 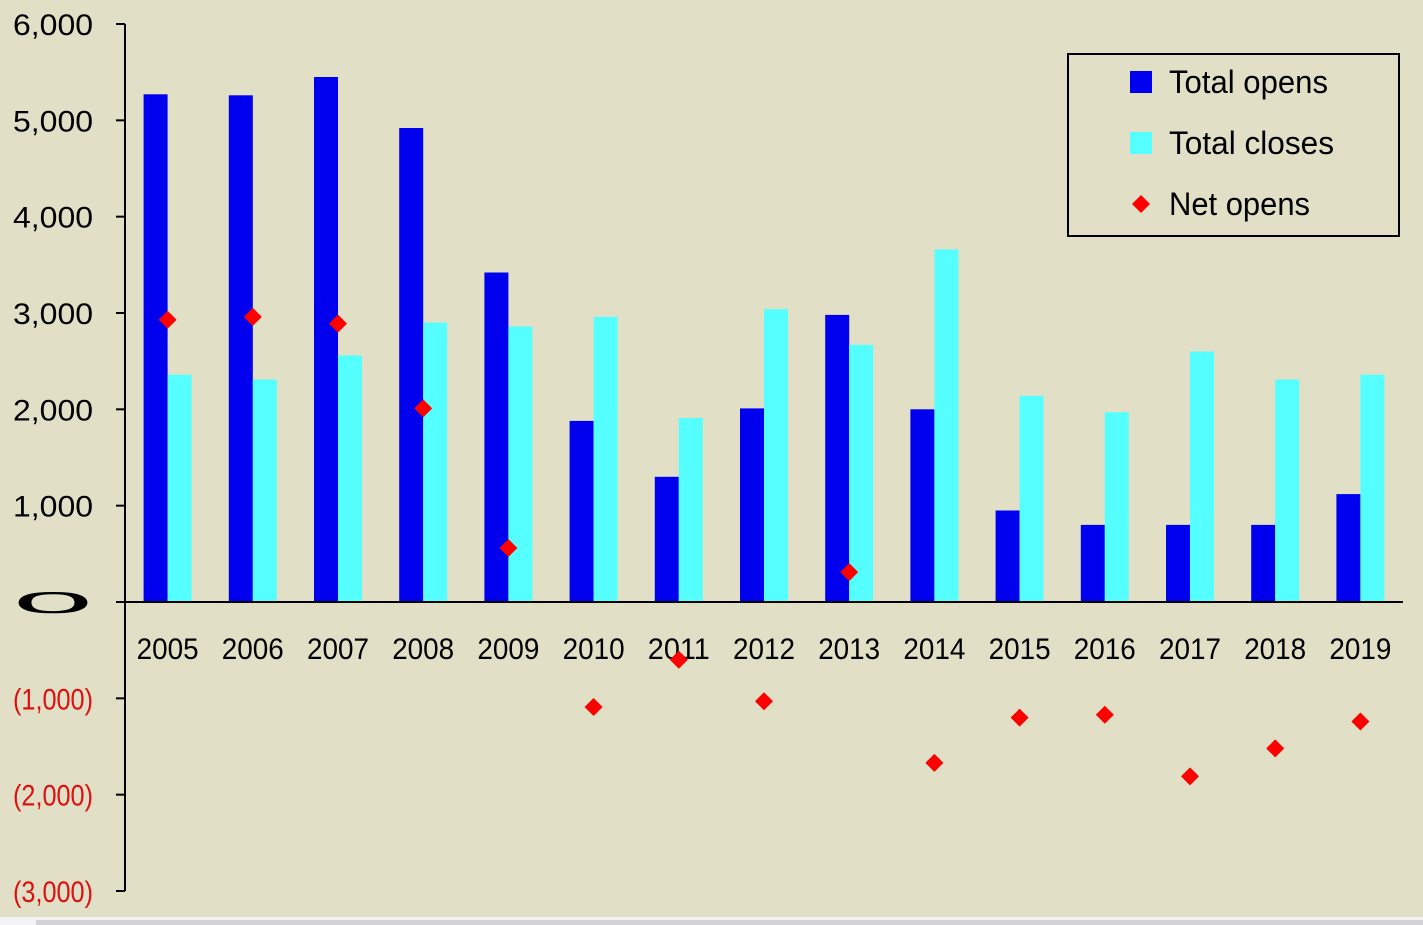 What do you see at coordinates (1141, 204) in the screenshot?
I see `legend-marker-net-opens` at bounding box center [1141, 204].